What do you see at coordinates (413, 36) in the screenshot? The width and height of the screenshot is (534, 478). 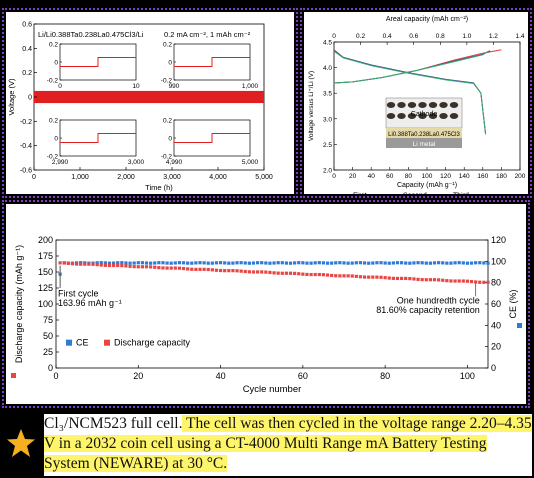 I see `top-tick-label: 0.6` at bounding box center [413, 36].